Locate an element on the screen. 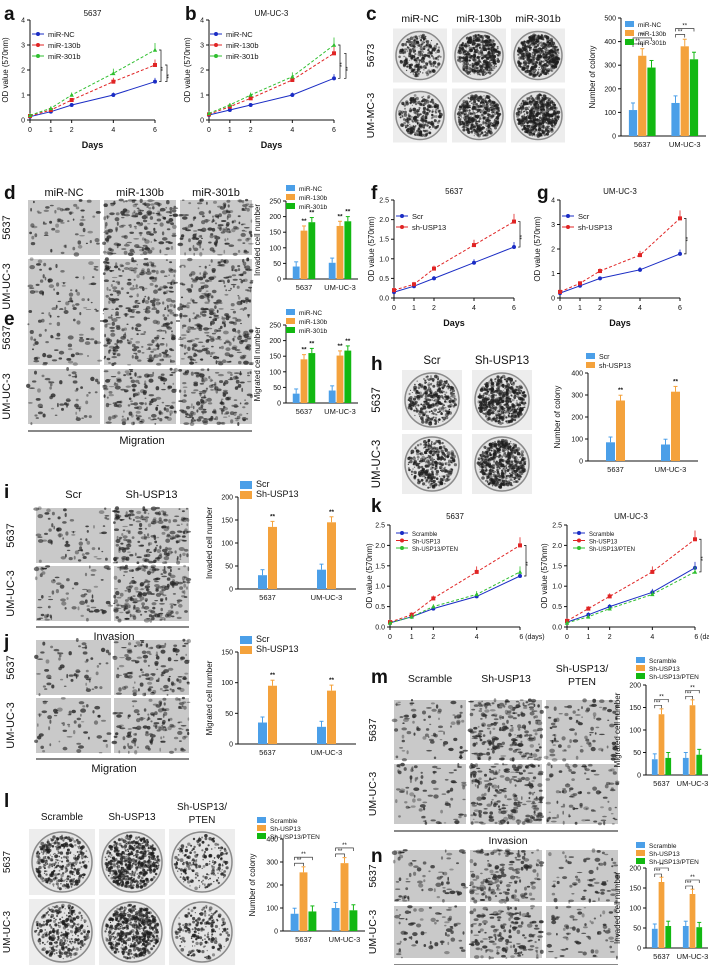 This screenshot has width=709, height=965. x-tick-label: 2 is located at coordinates (72, 130).